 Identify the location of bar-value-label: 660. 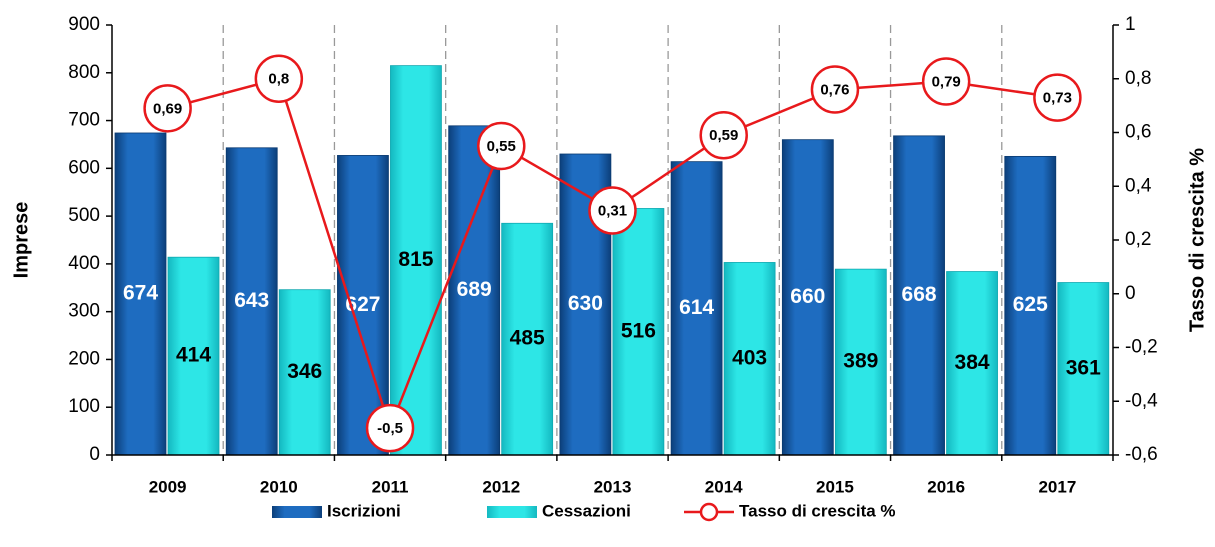
(807, 296).